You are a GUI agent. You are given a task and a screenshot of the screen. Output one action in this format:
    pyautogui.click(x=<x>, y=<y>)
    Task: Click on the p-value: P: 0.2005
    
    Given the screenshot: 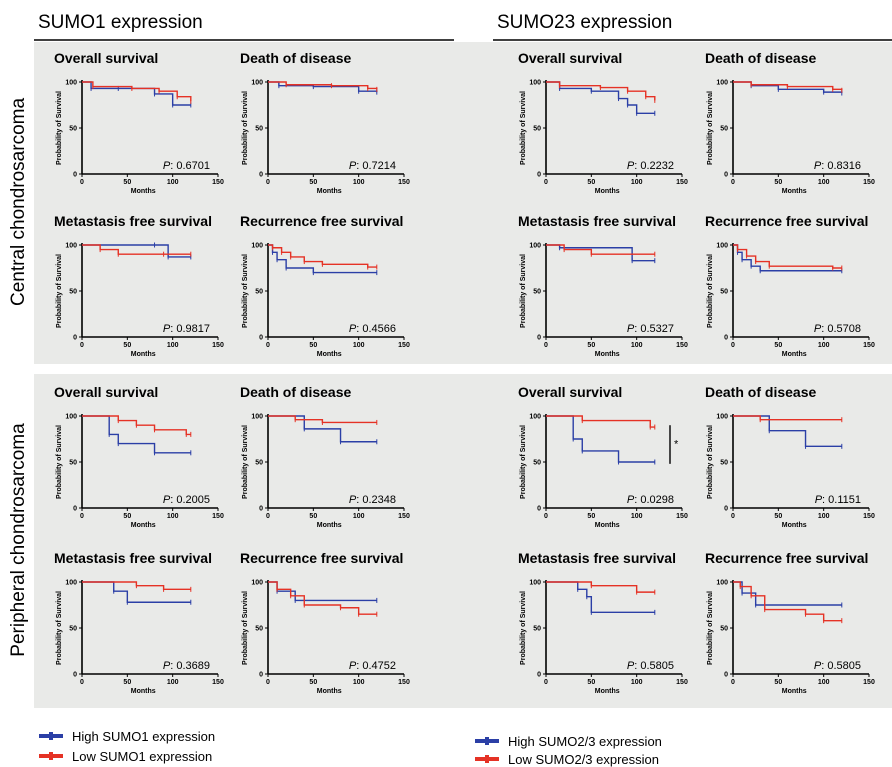 What is the action you would take?
    pyautogui.click(x=186, y=500)
    